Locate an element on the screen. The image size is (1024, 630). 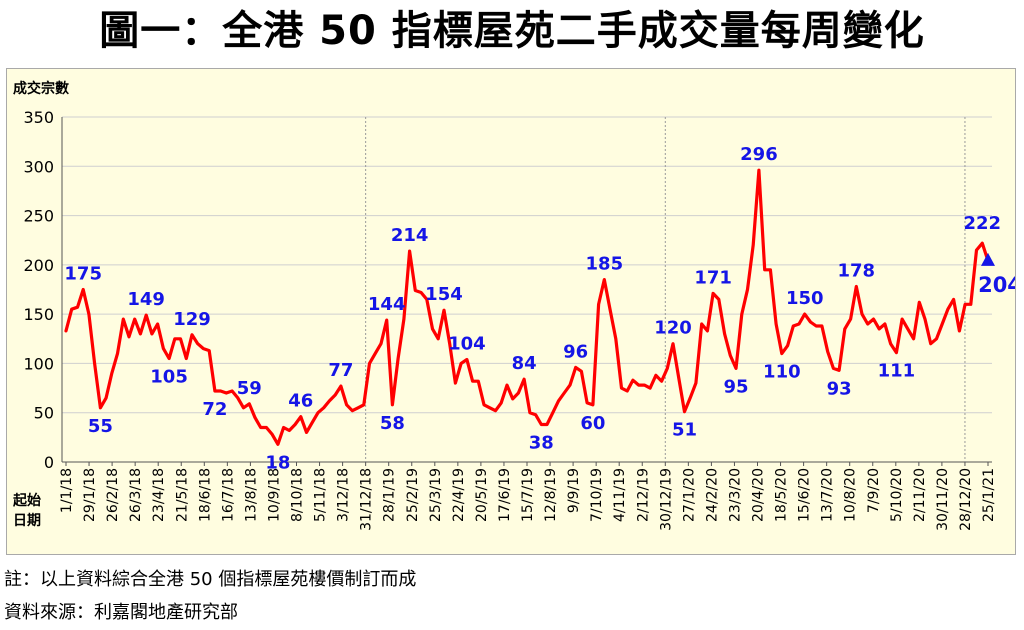
last-point-marker is located at coordinates (988, 259).